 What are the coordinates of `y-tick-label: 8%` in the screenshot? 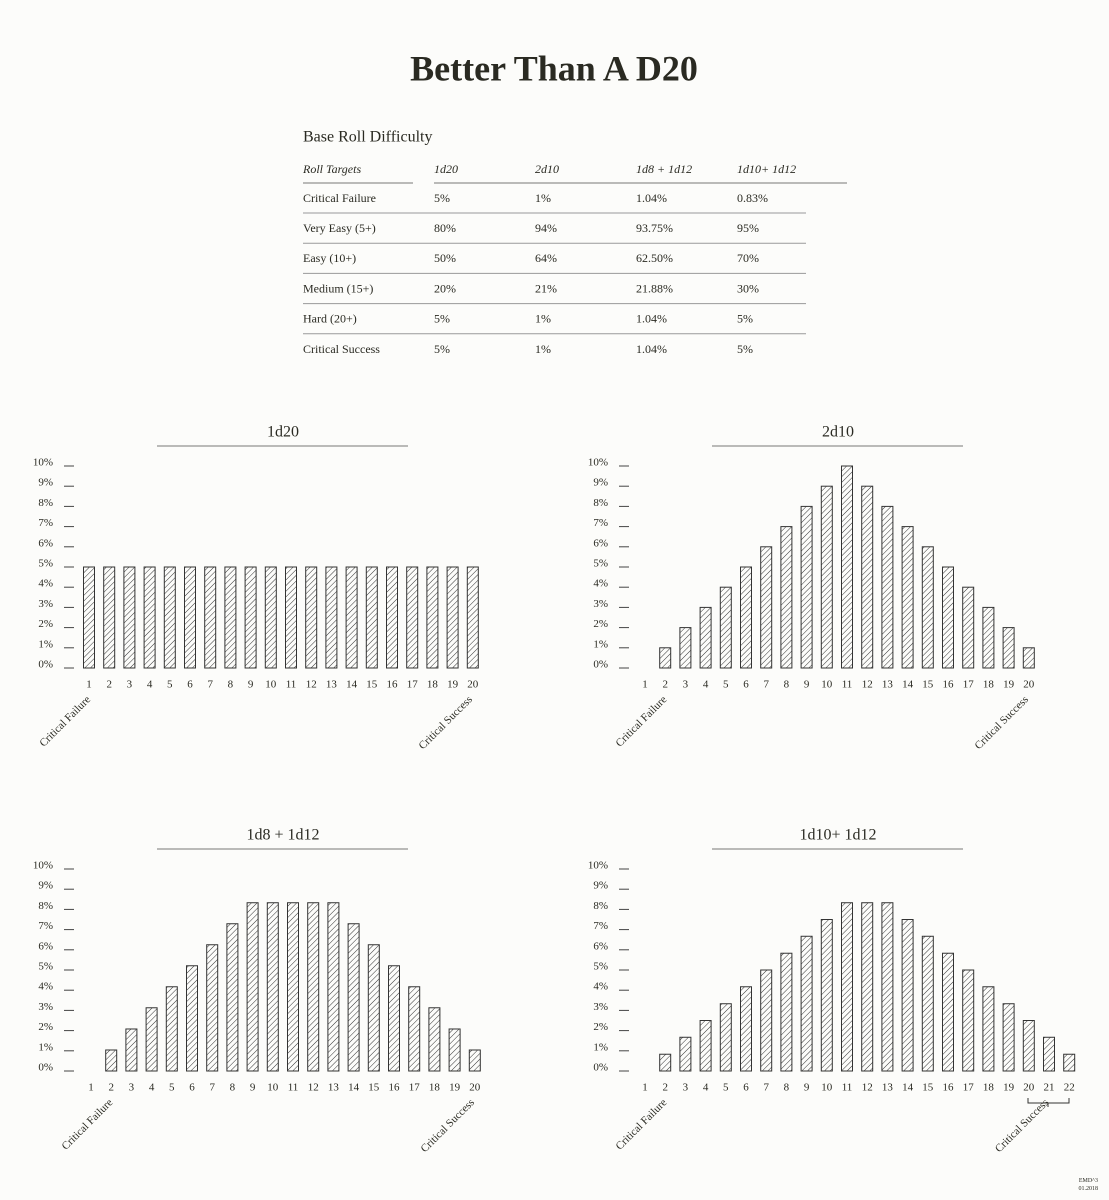 It's located at (45, 906).